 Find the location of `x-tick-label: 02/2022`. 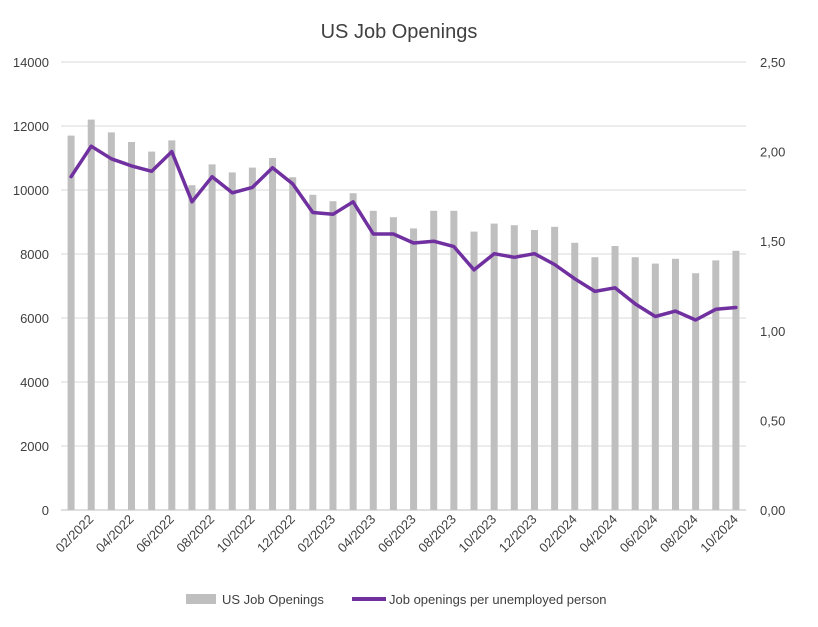

x-tick-label: 02/2022 is located at coordinates (75, 534).